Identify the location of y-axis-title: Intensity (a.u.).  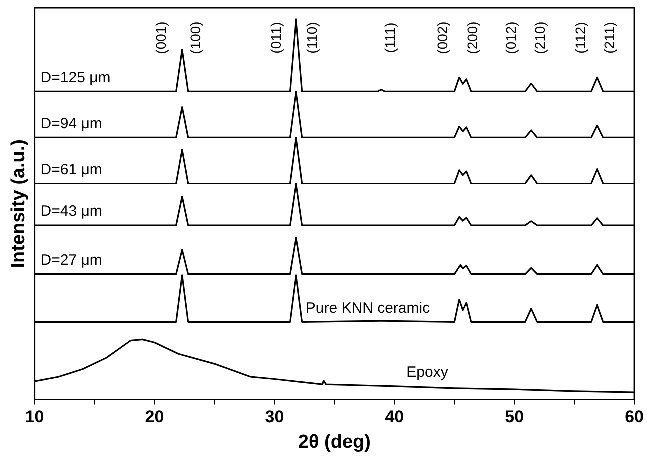
(19, 204).